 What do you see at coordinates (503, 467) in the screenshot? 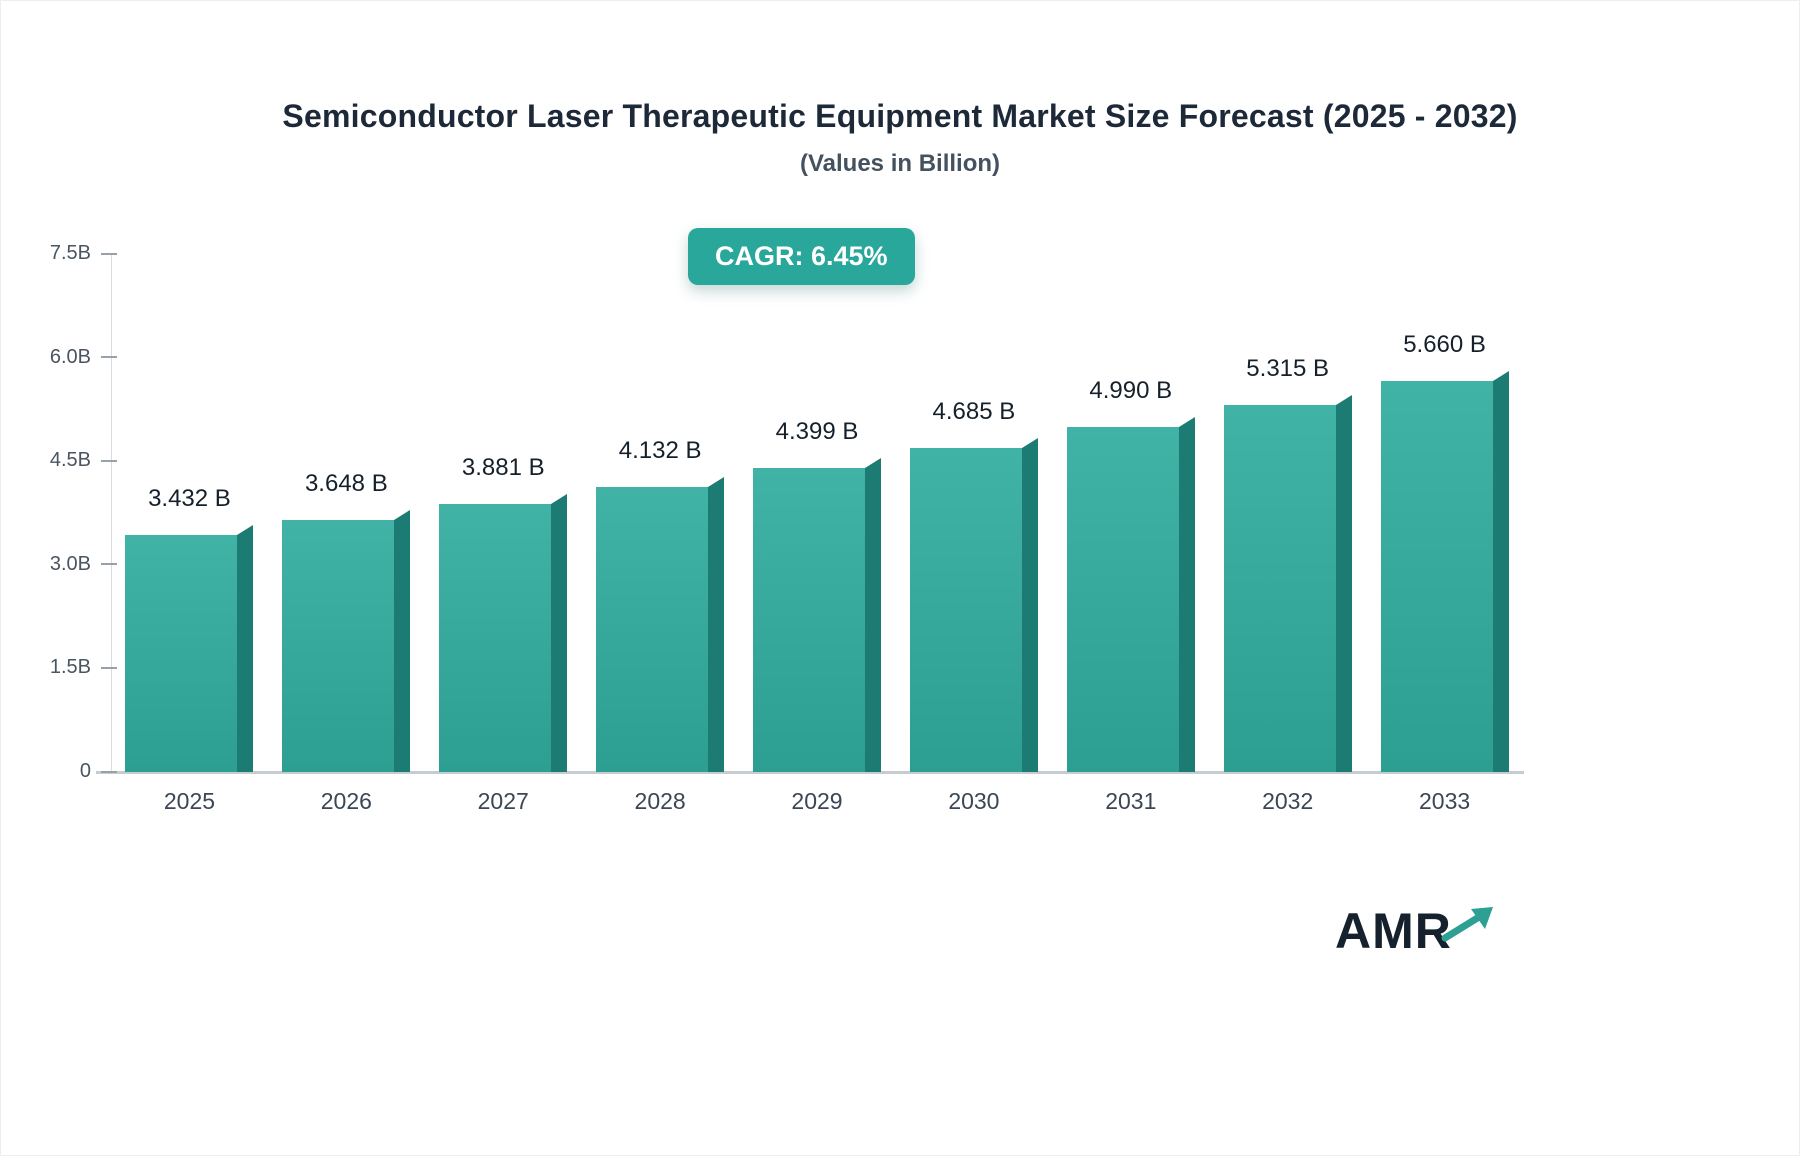
I see `bar-value-label: 3.881 B` at bounding box center [503, 467].